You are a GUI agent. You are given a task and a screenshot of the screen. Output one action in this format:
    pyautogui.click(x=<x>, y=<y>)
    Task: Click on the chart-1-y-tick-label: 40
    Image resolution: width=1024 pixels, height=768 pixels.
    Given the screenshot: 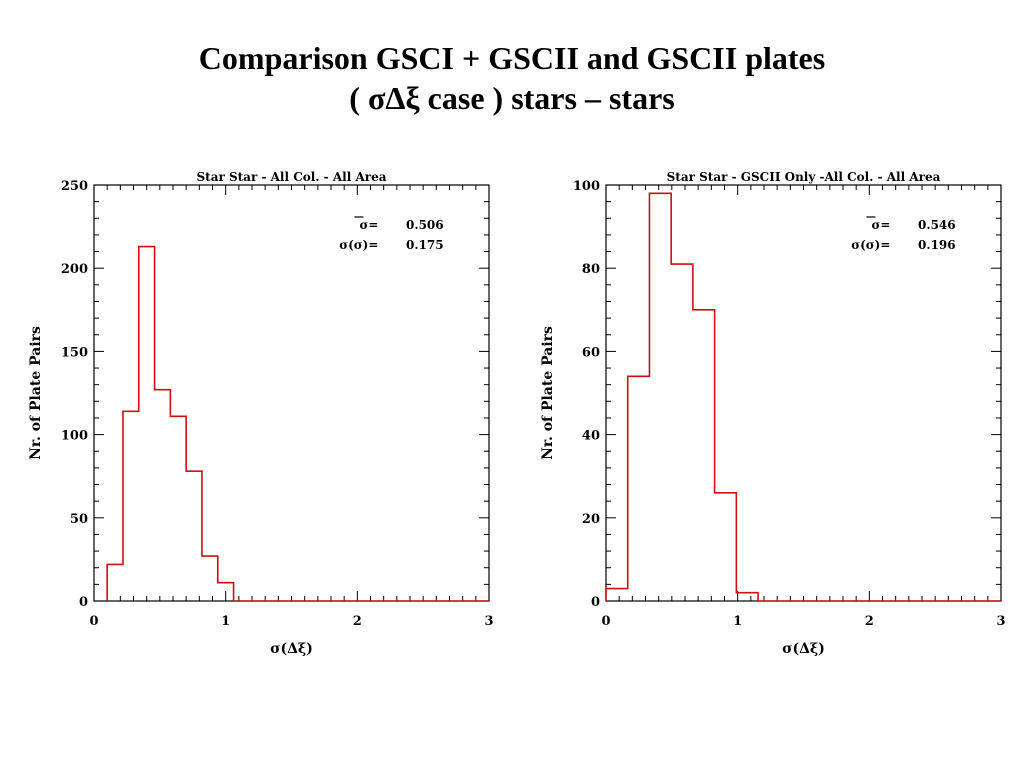 What is the action you would take?
    pyautogui.click(x=591, y=436)
    